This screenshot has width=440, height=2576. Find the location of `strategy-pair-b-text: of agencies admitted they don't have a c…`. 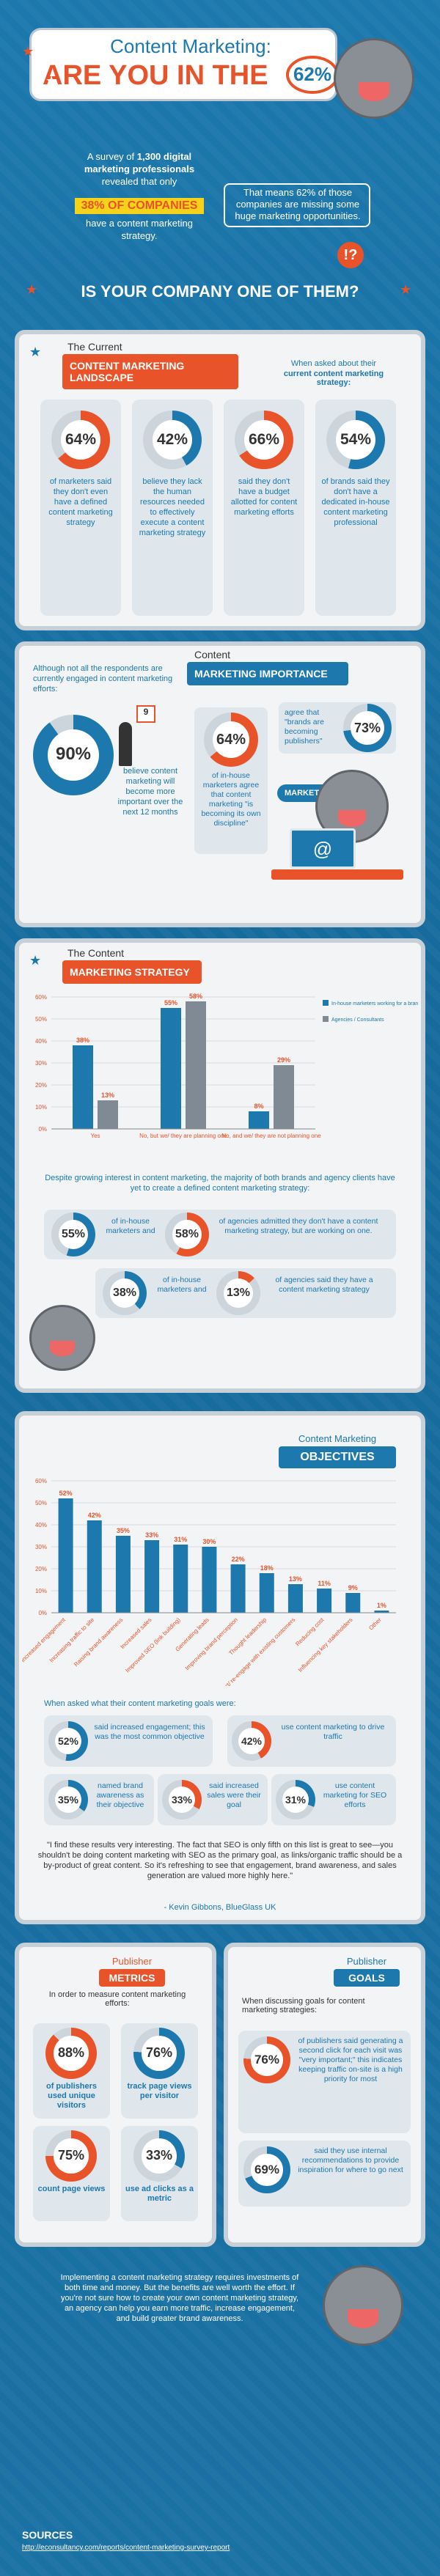

strategy-pair-b-text: of agencies admitted they don't have a c… is located at coordinates (298, 1226).